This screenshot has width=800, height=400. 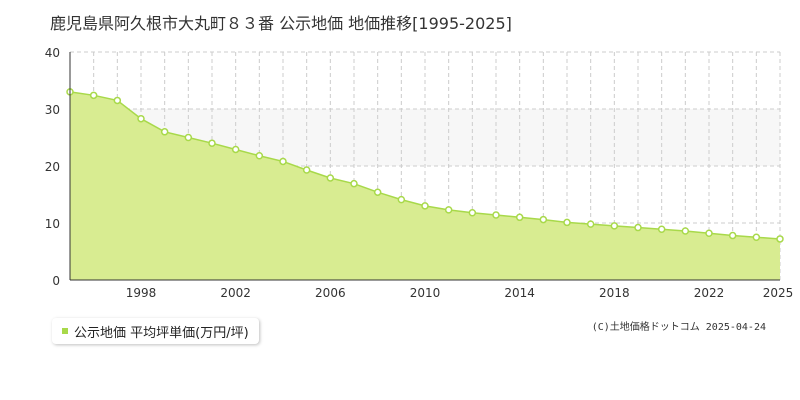 What do you see at coordinates (678, 327) in the screenshot?
I see `copyright-text: (C)土地価格ドットコム 2025-04-24` at bounding box center [678, 327].